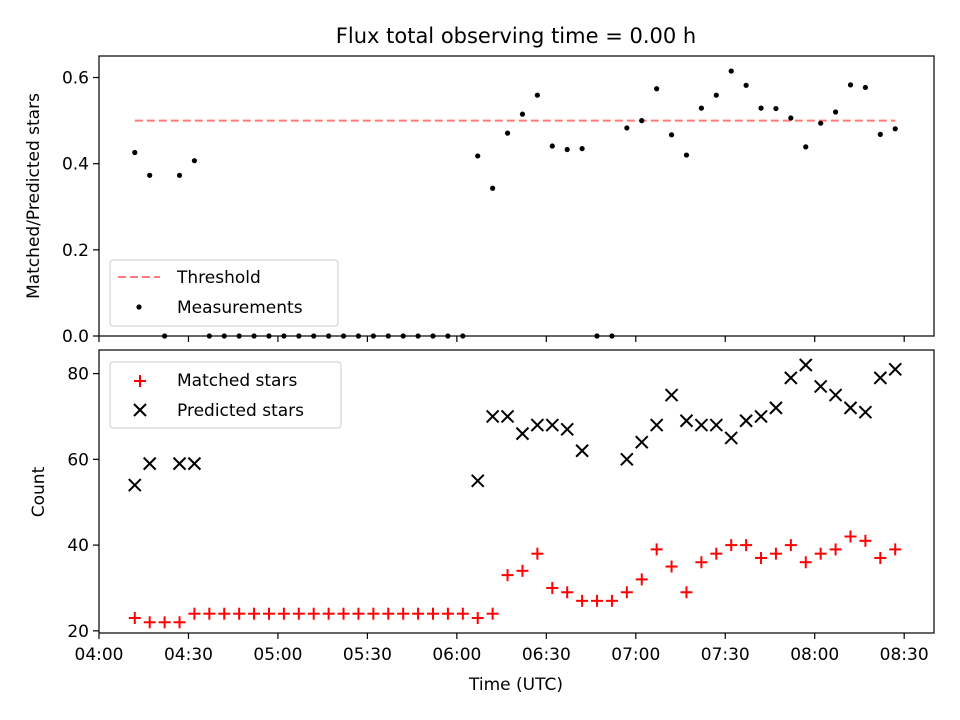 The height and width of the screenshot is (720, 960). Describe the element at coordinates (516, 36) in the screenshot. I see `chart-title: Flux total observing time = 0.00 h` at that location.